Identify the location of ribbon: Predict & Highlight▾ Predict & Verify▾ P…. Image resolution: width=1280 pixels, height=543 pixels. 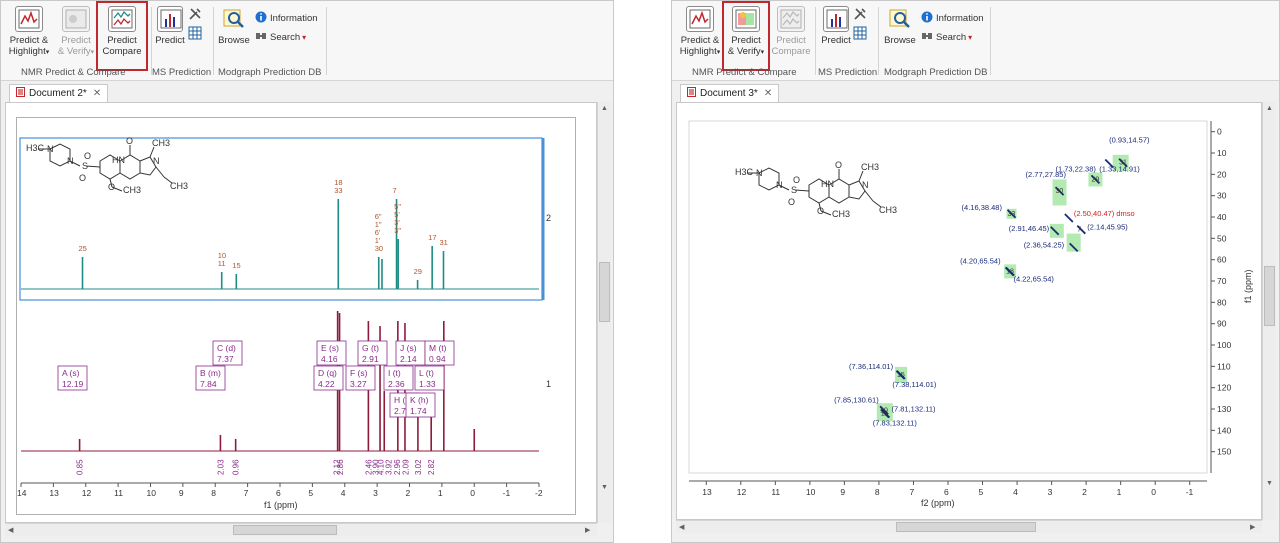
(975, 41).